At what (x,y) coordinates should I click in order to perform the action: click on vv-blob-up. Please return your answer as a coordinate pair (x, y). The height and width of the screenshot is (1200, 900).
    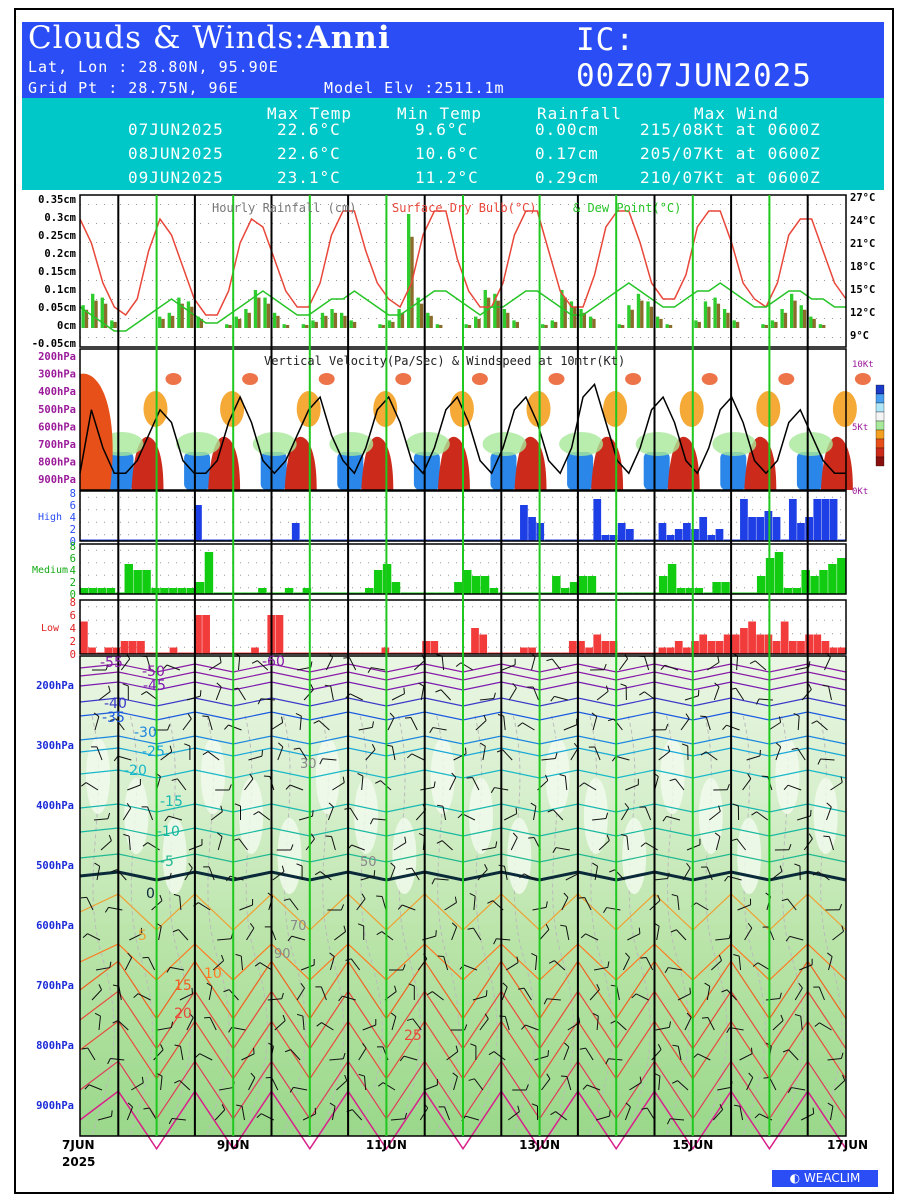
    Looking at the image, I should click on (120, 471).